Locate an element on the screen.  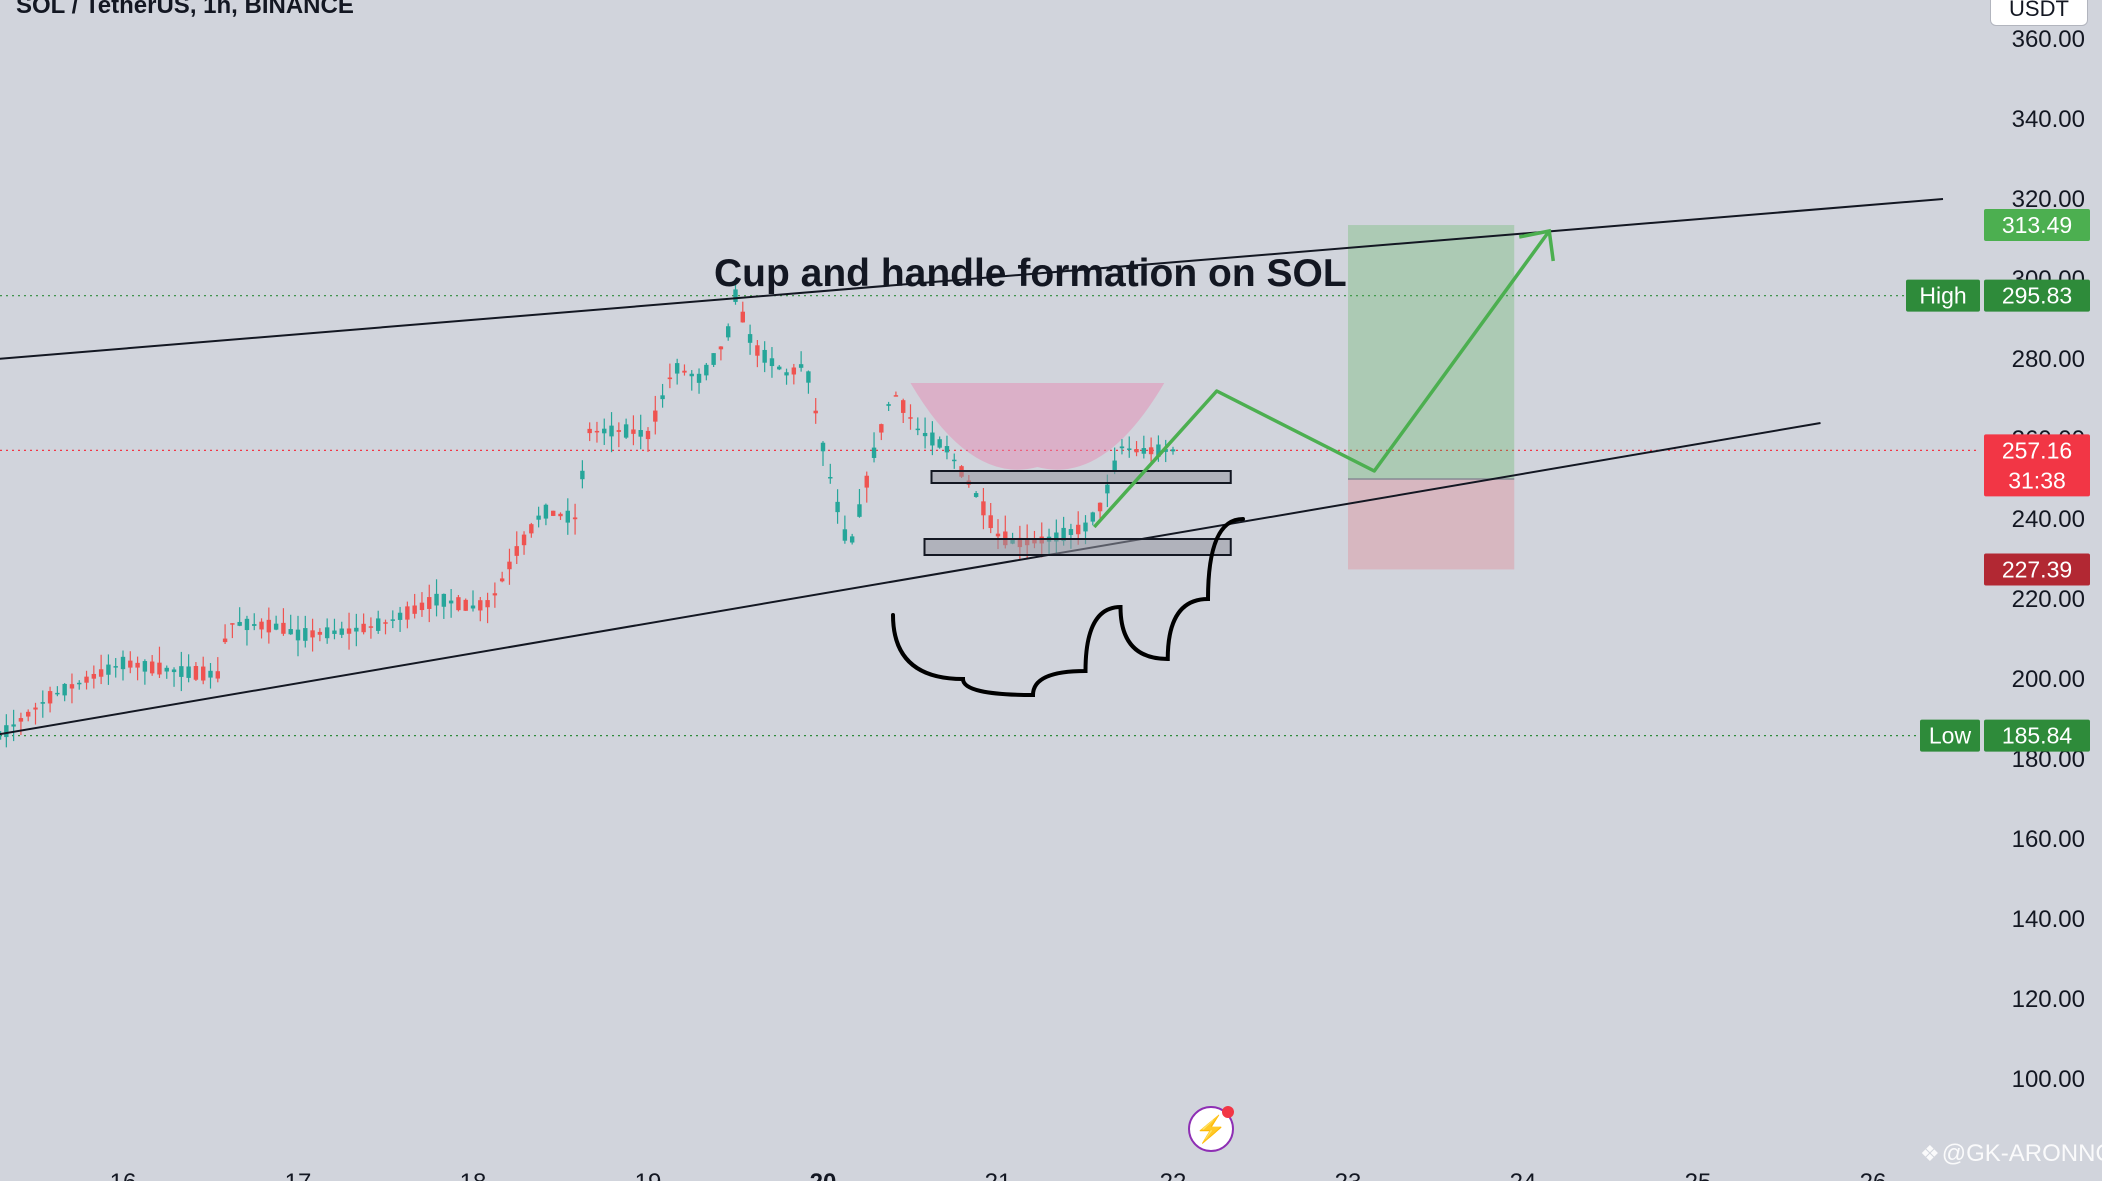
y-tick-label: 200.00 is located at coordinates (2048, 679).